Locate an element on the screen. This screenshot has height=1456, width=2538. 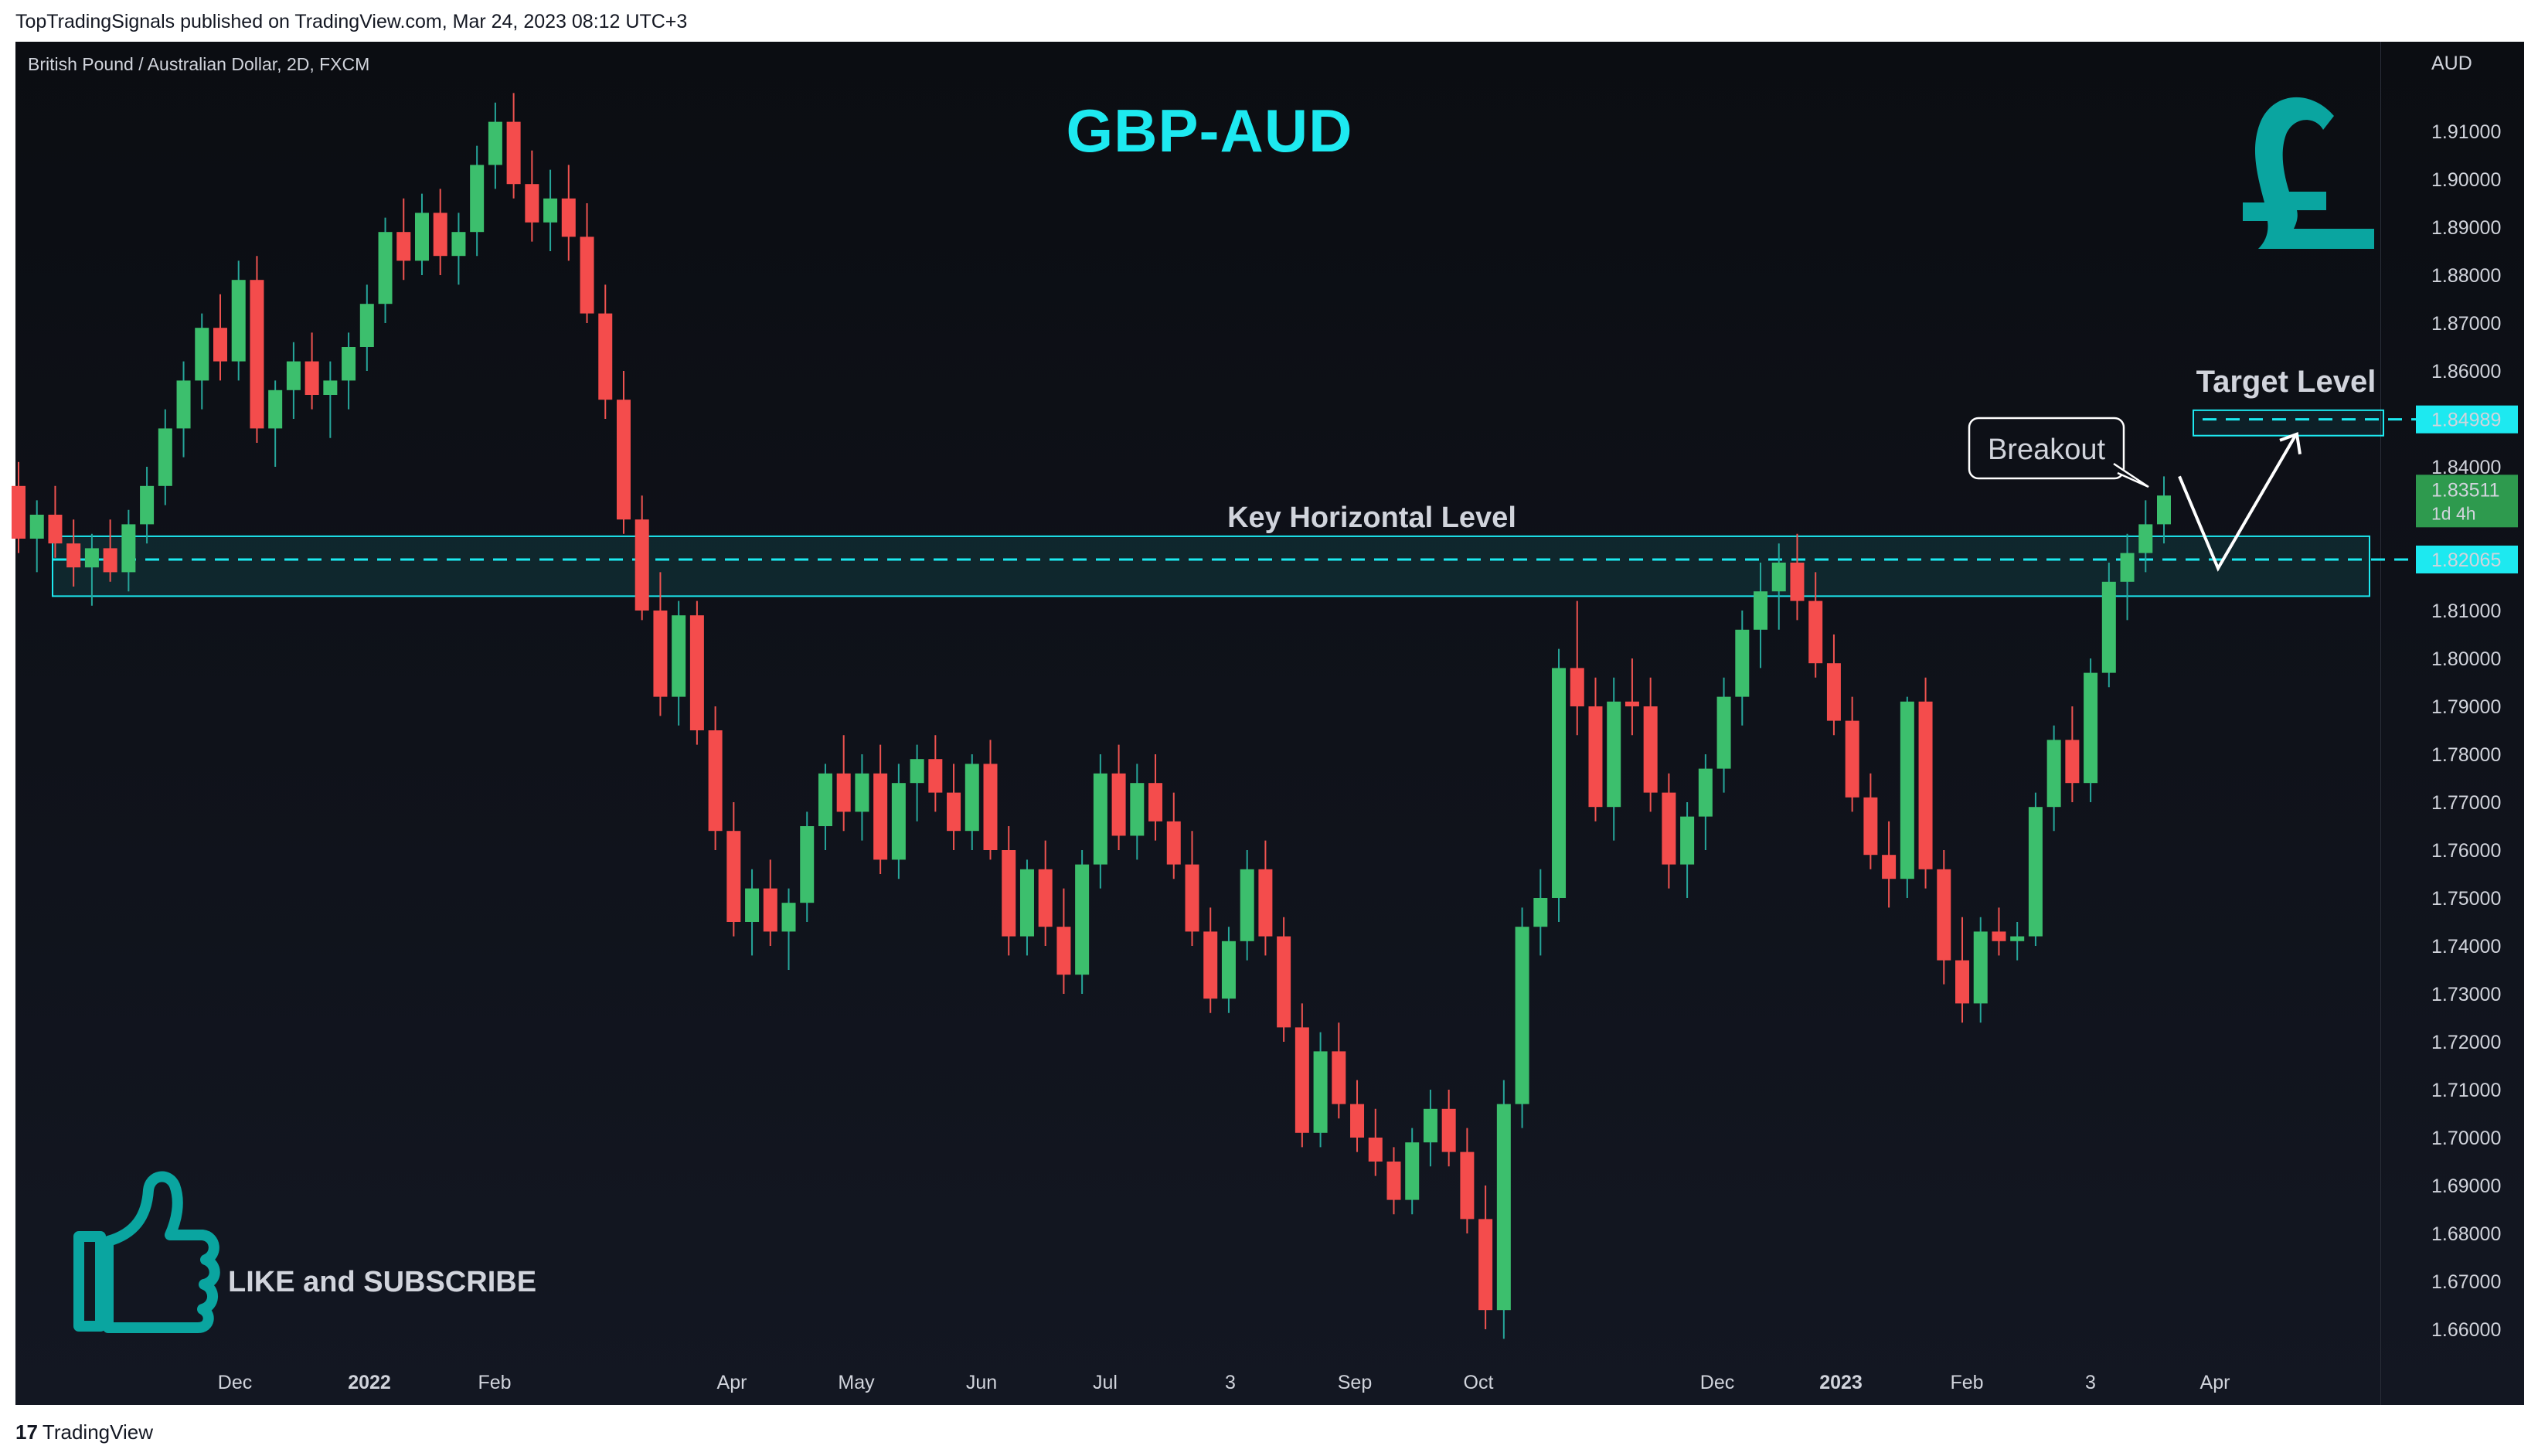
footer: 17 TradingView is located at coordinates (1269, 1431).